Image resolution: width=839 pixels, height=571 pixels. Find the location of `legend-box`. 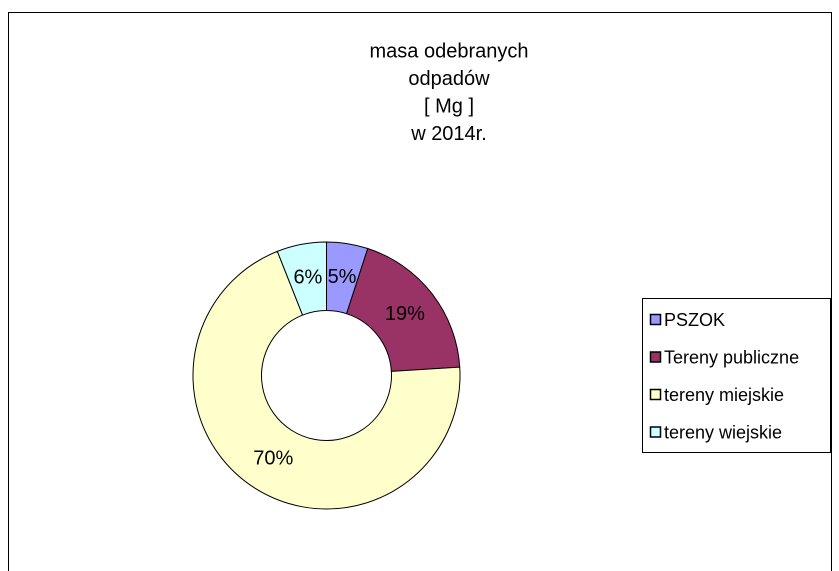

legend-box is located at coordinates (736, 375).